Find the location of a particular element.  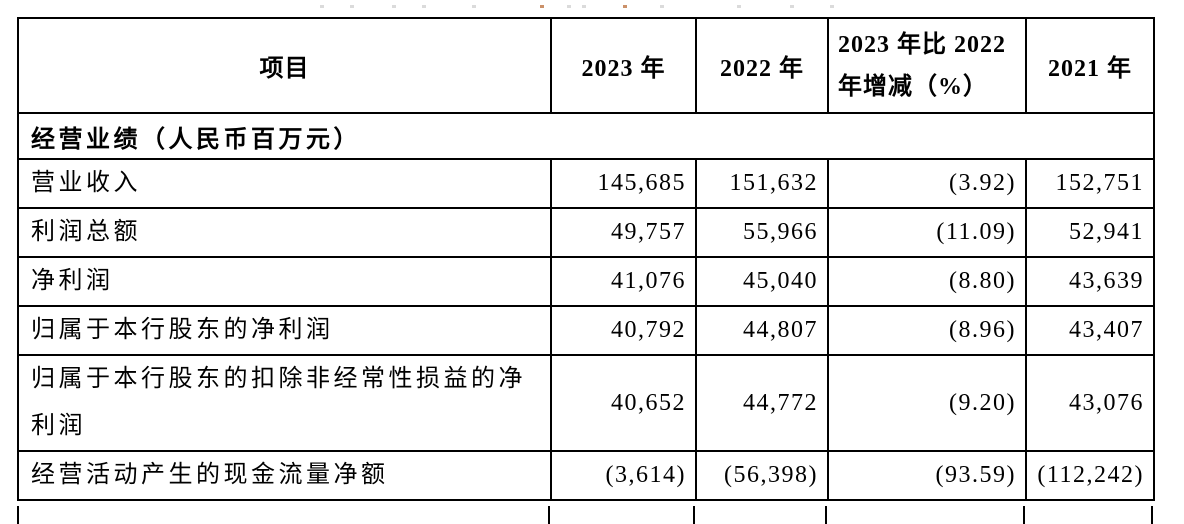

column-header-change-line2: 年增减（%） is located at coordinates (913, 86).